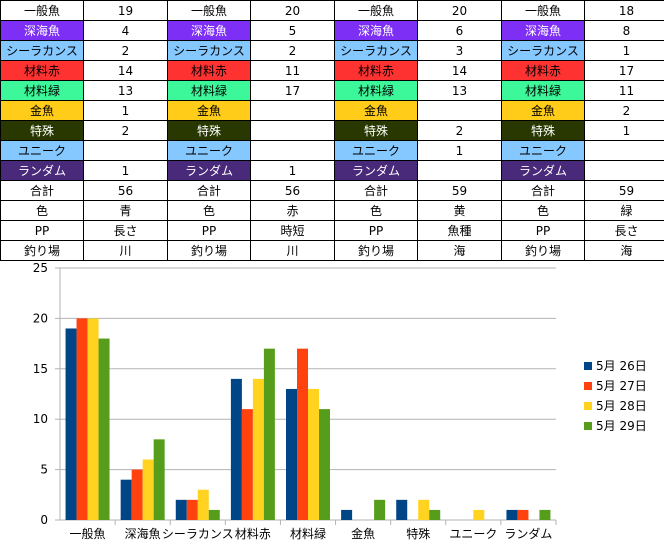  I want to click on cell-iro-4: 緑, so click(624, 210).